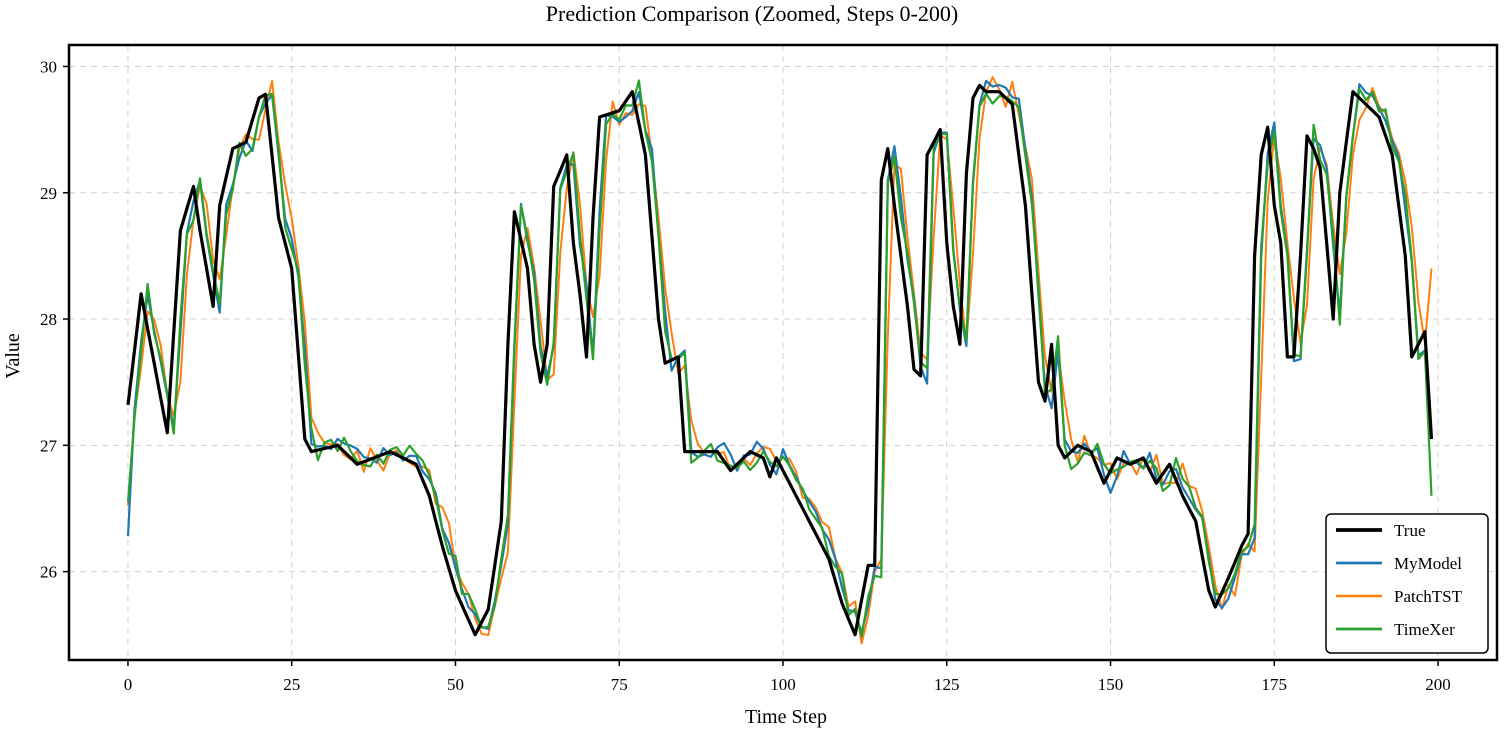  Describe the element at coordinates (783, 684) in the screenshot. I see `x-tick-label: 100` at that location.